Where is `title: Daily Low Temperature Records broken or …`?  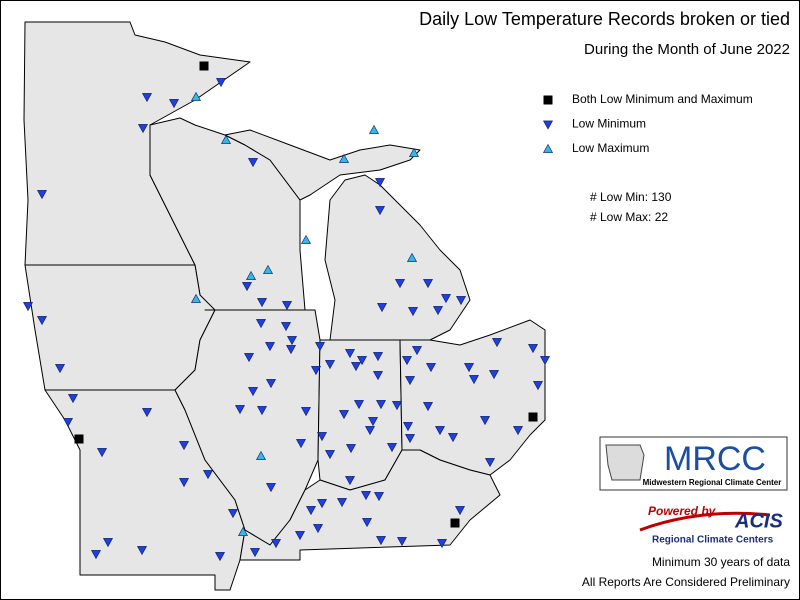 title: Daily Low Temperature Records broken or … is located at coordinates (604, 19).